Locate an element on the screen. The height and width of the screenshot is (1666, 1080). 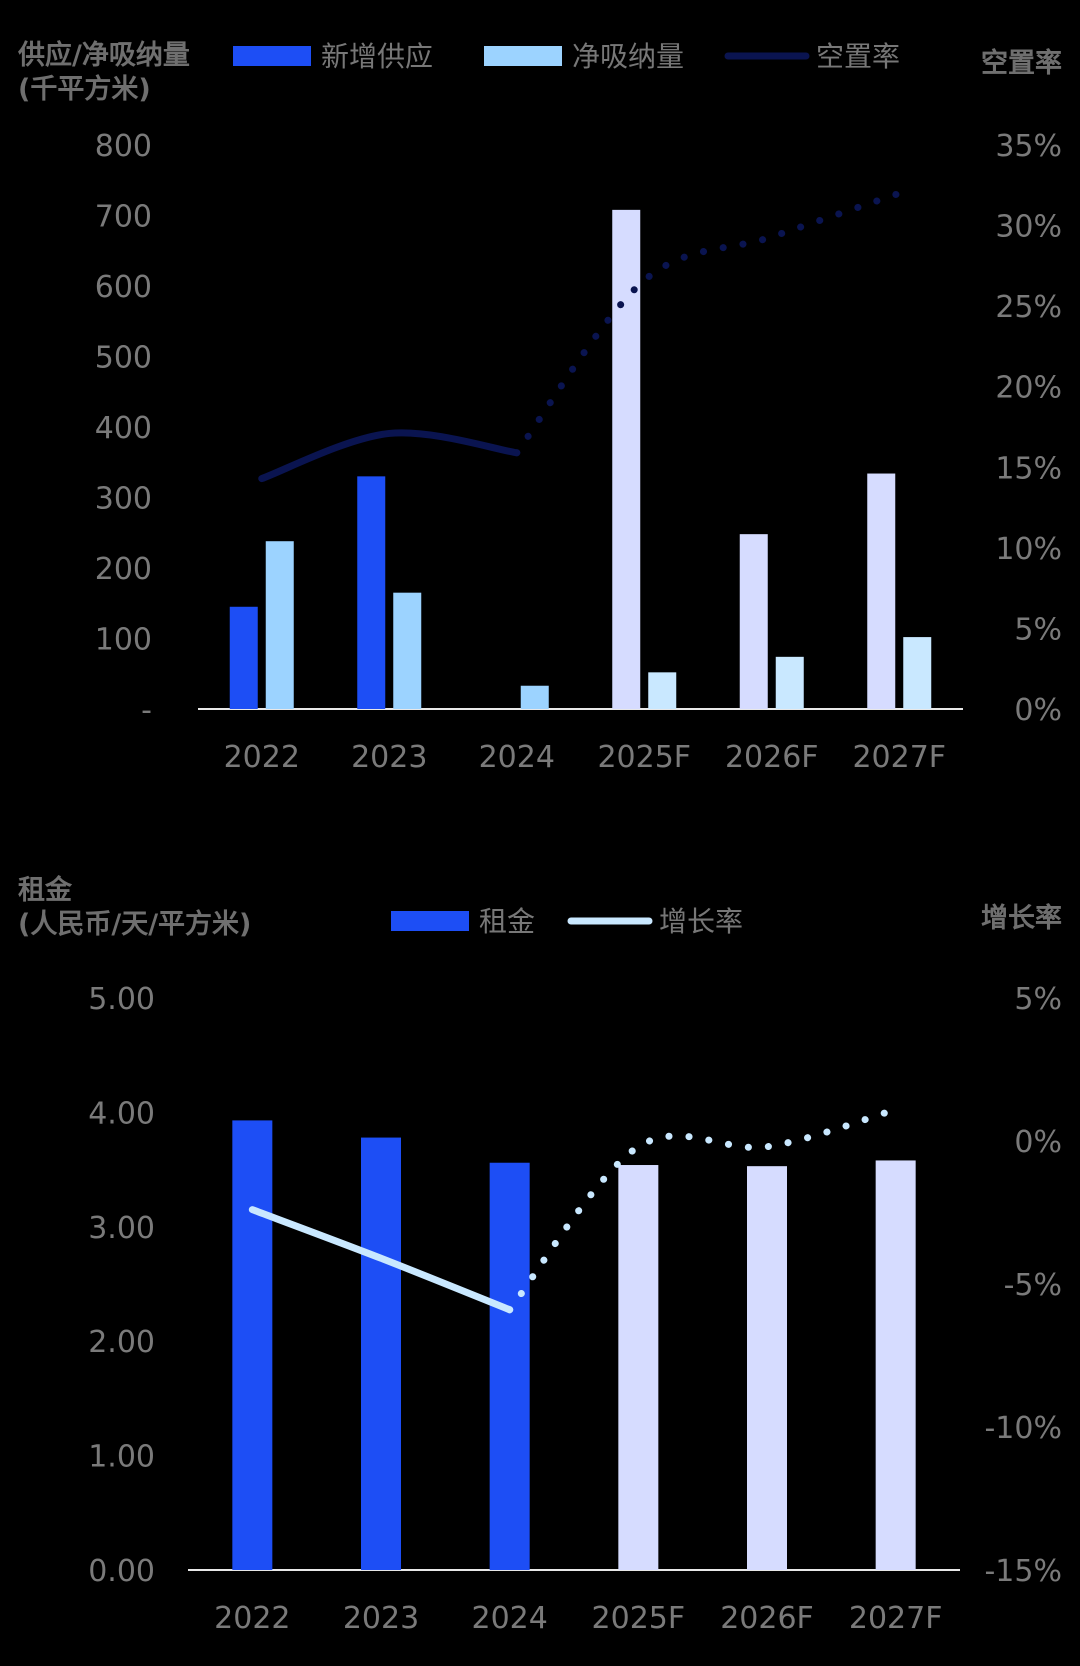
y-axis-title-right: 空置率 is located at coordinates (1021, 63).